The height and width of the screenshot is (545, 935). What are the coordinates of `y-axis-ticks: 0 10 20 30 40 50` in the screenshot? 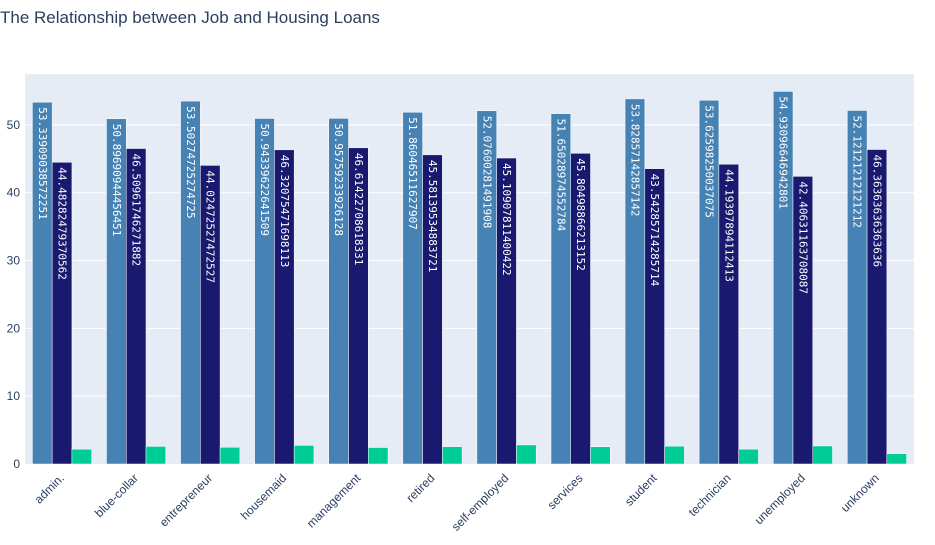 It's located at (14, 294).